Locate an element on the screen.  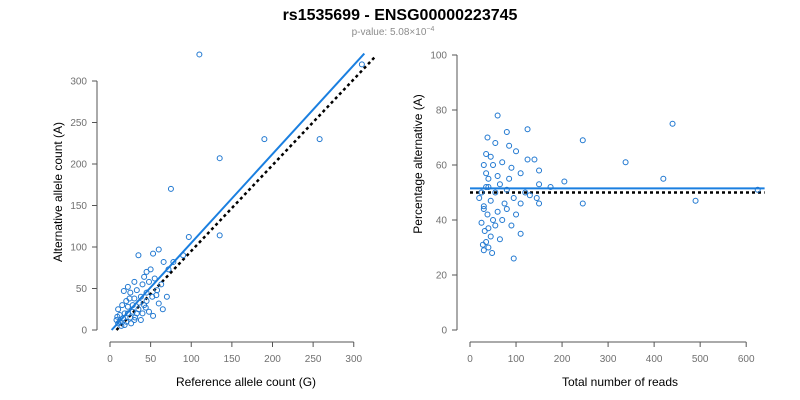
p-value-exponent: −4 is located at coordinates (430, 29).